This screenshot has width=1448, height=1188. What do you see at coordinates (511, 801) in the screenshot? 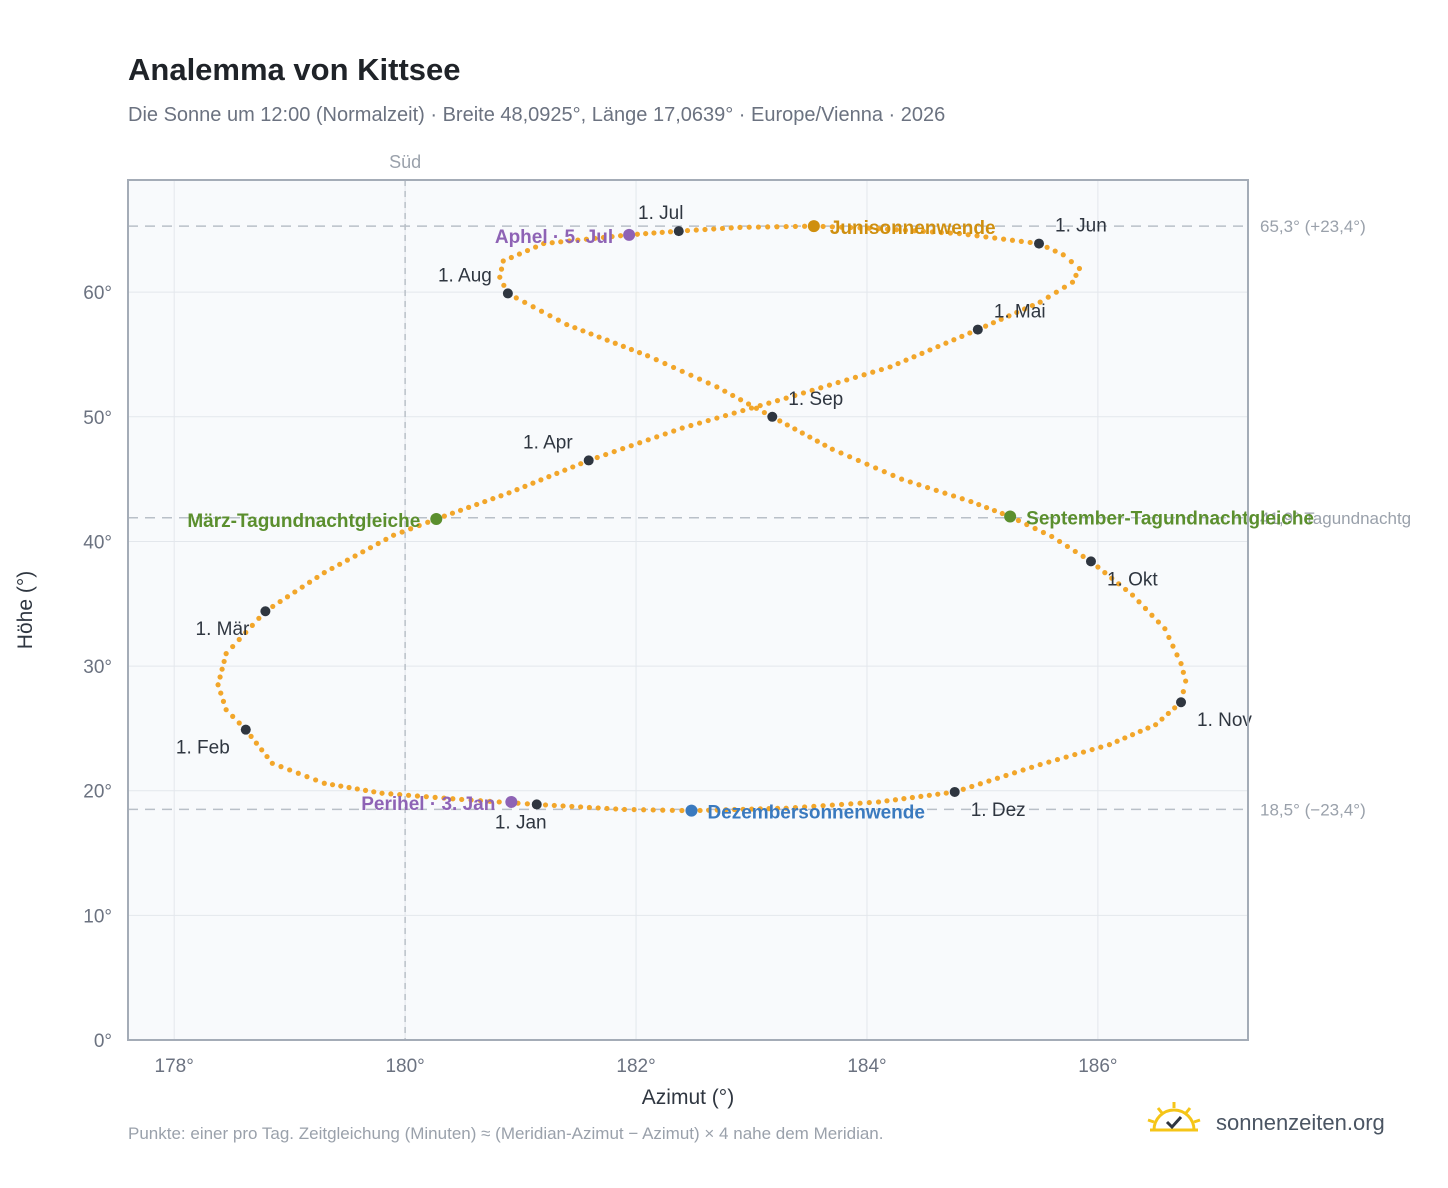
I see `special-marker` at bounding box center [511, 801].